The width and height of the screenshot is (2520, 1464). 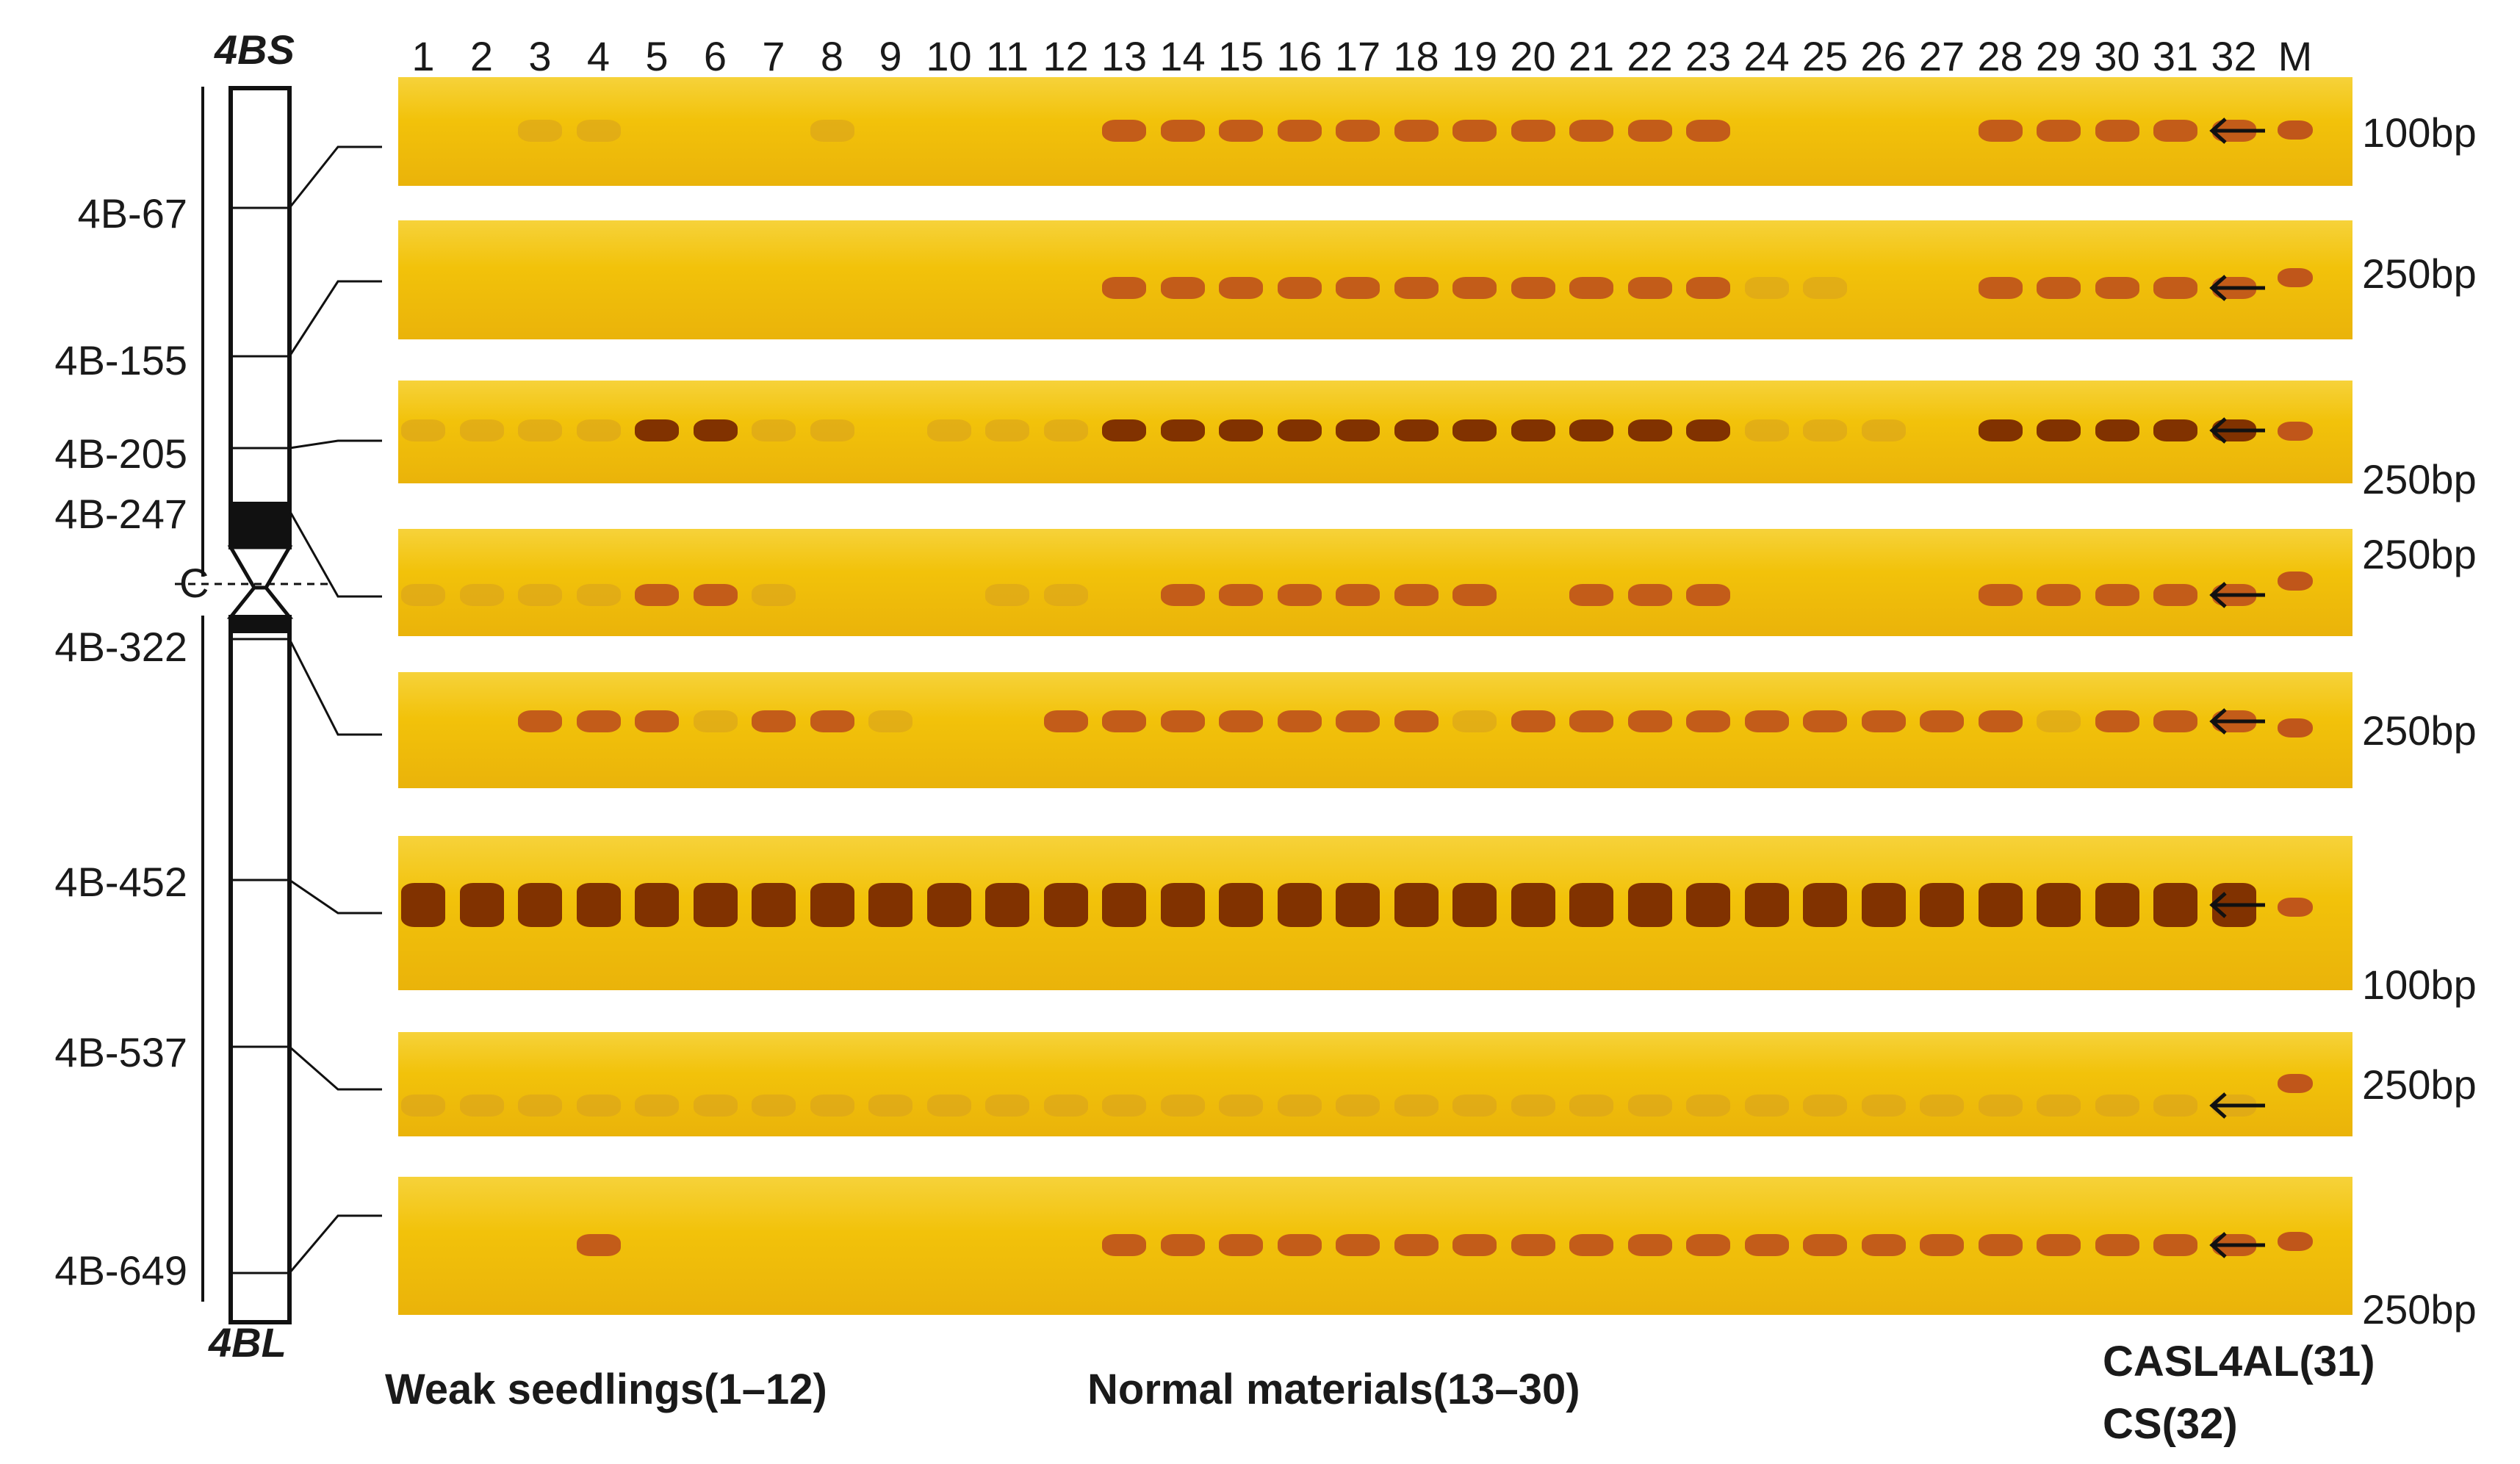 I want to click on marker-label-4B-452: 4B-452, so click(x=120, y=882).